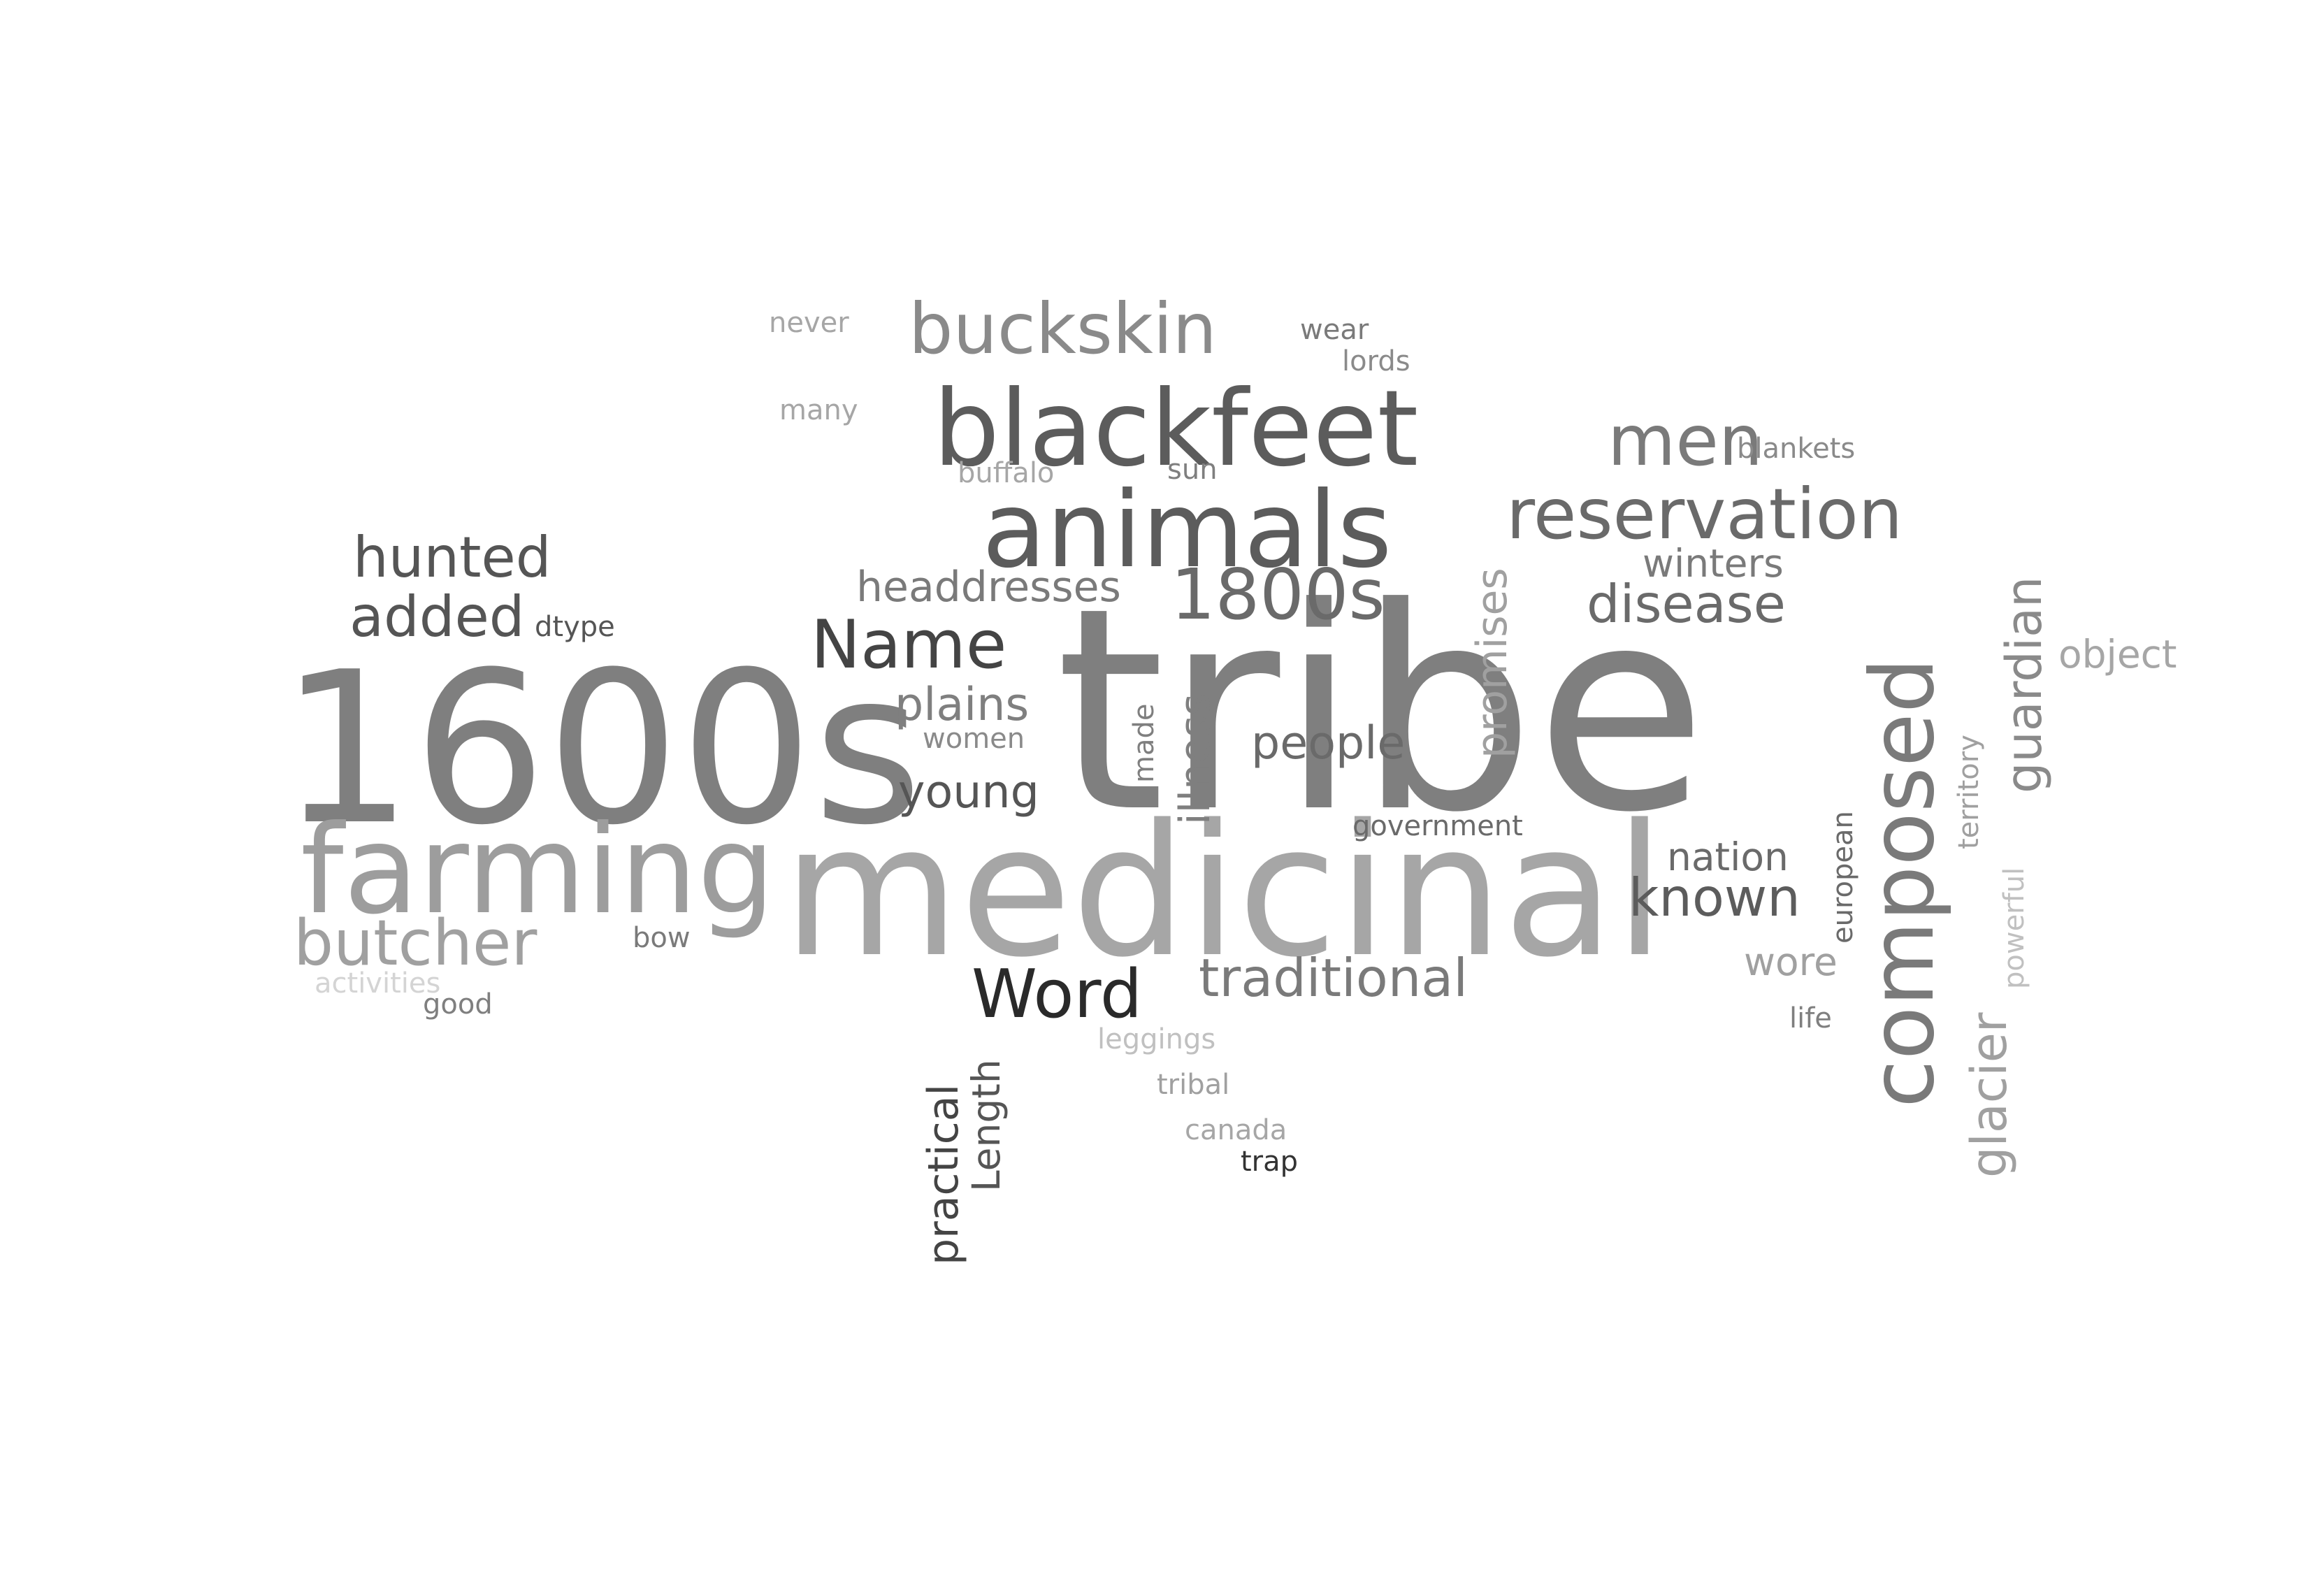 The image size is (2324, 1579). What do you see at coordinates (1685, 441) in the screenshot?
I see `cloud-word: men` at bounding box center [1685, 441].